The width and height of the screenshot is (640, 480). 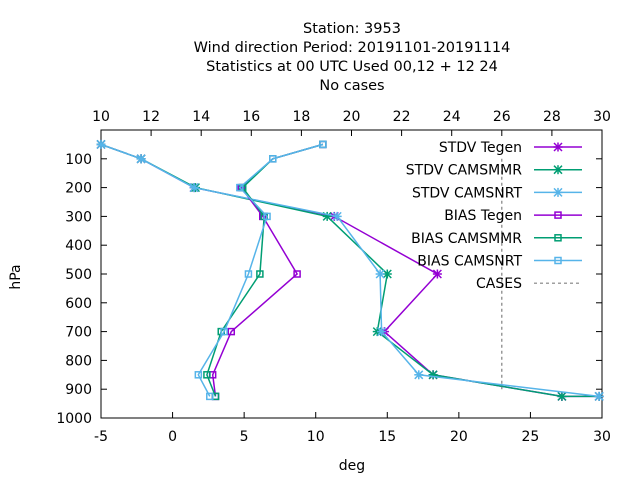 I want to click on title-line-4: No cases, so click(x=351, y=86).